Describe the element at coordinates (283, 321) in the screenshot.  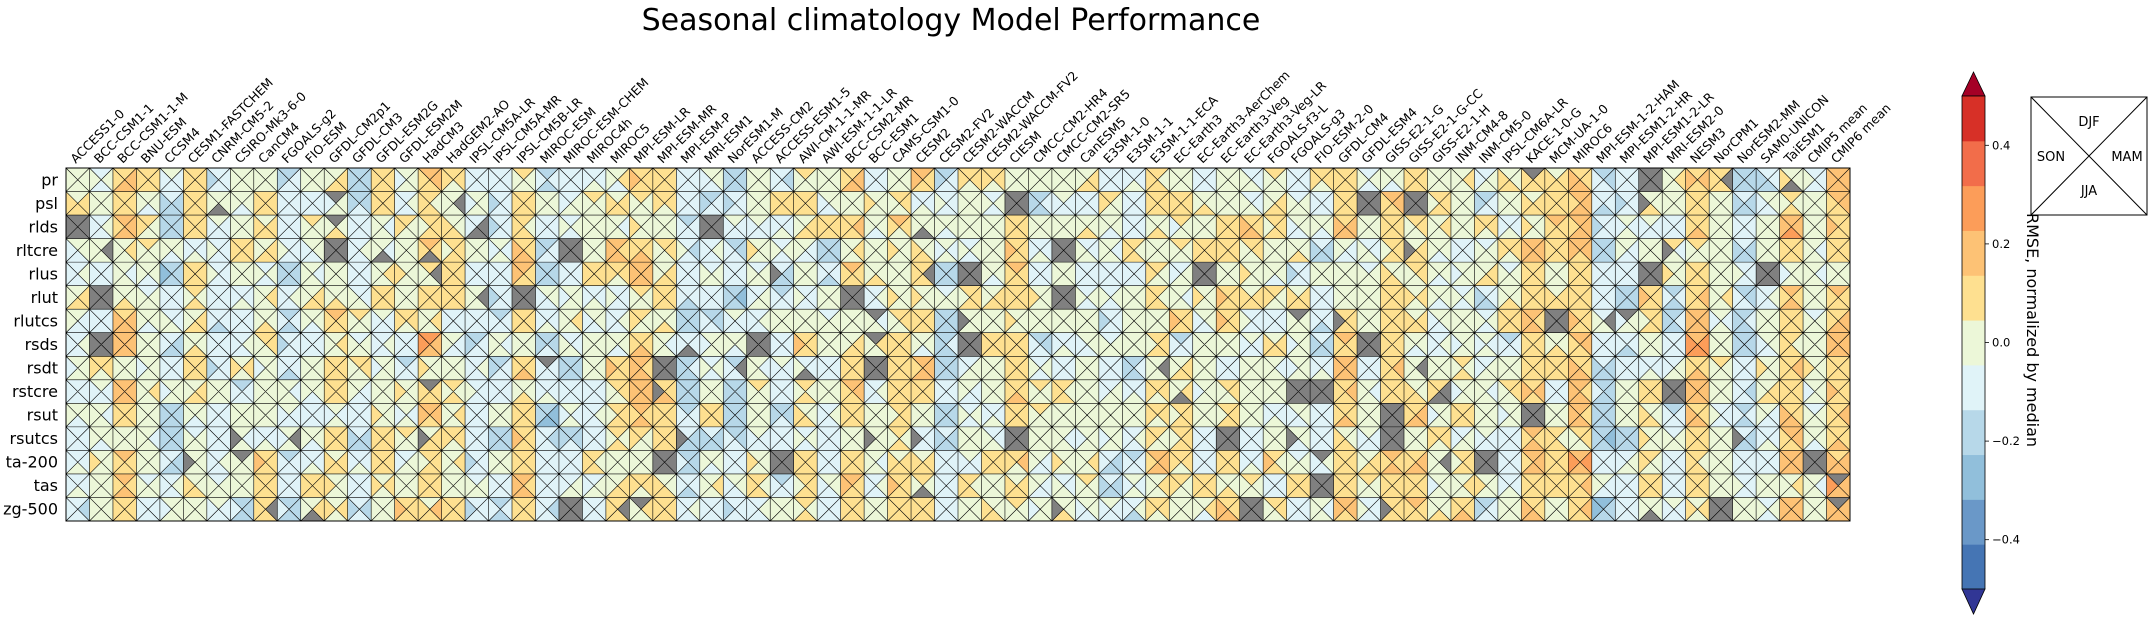
I see `heatmap-cell-rlutcs-FGOALS-g2-son` at that location.